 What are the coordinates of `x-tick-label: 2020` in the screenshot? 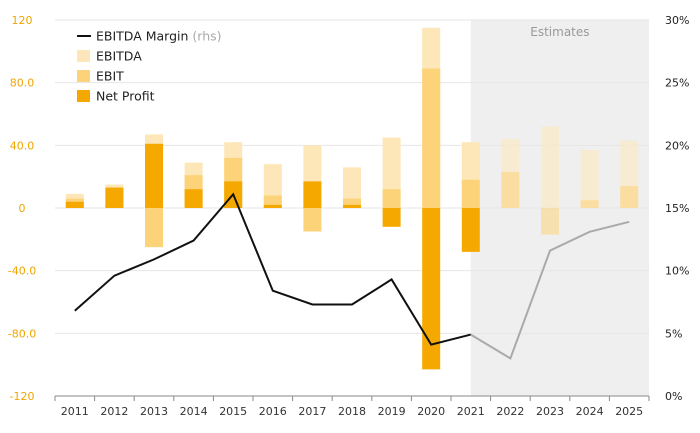 It's located at (431, 411).